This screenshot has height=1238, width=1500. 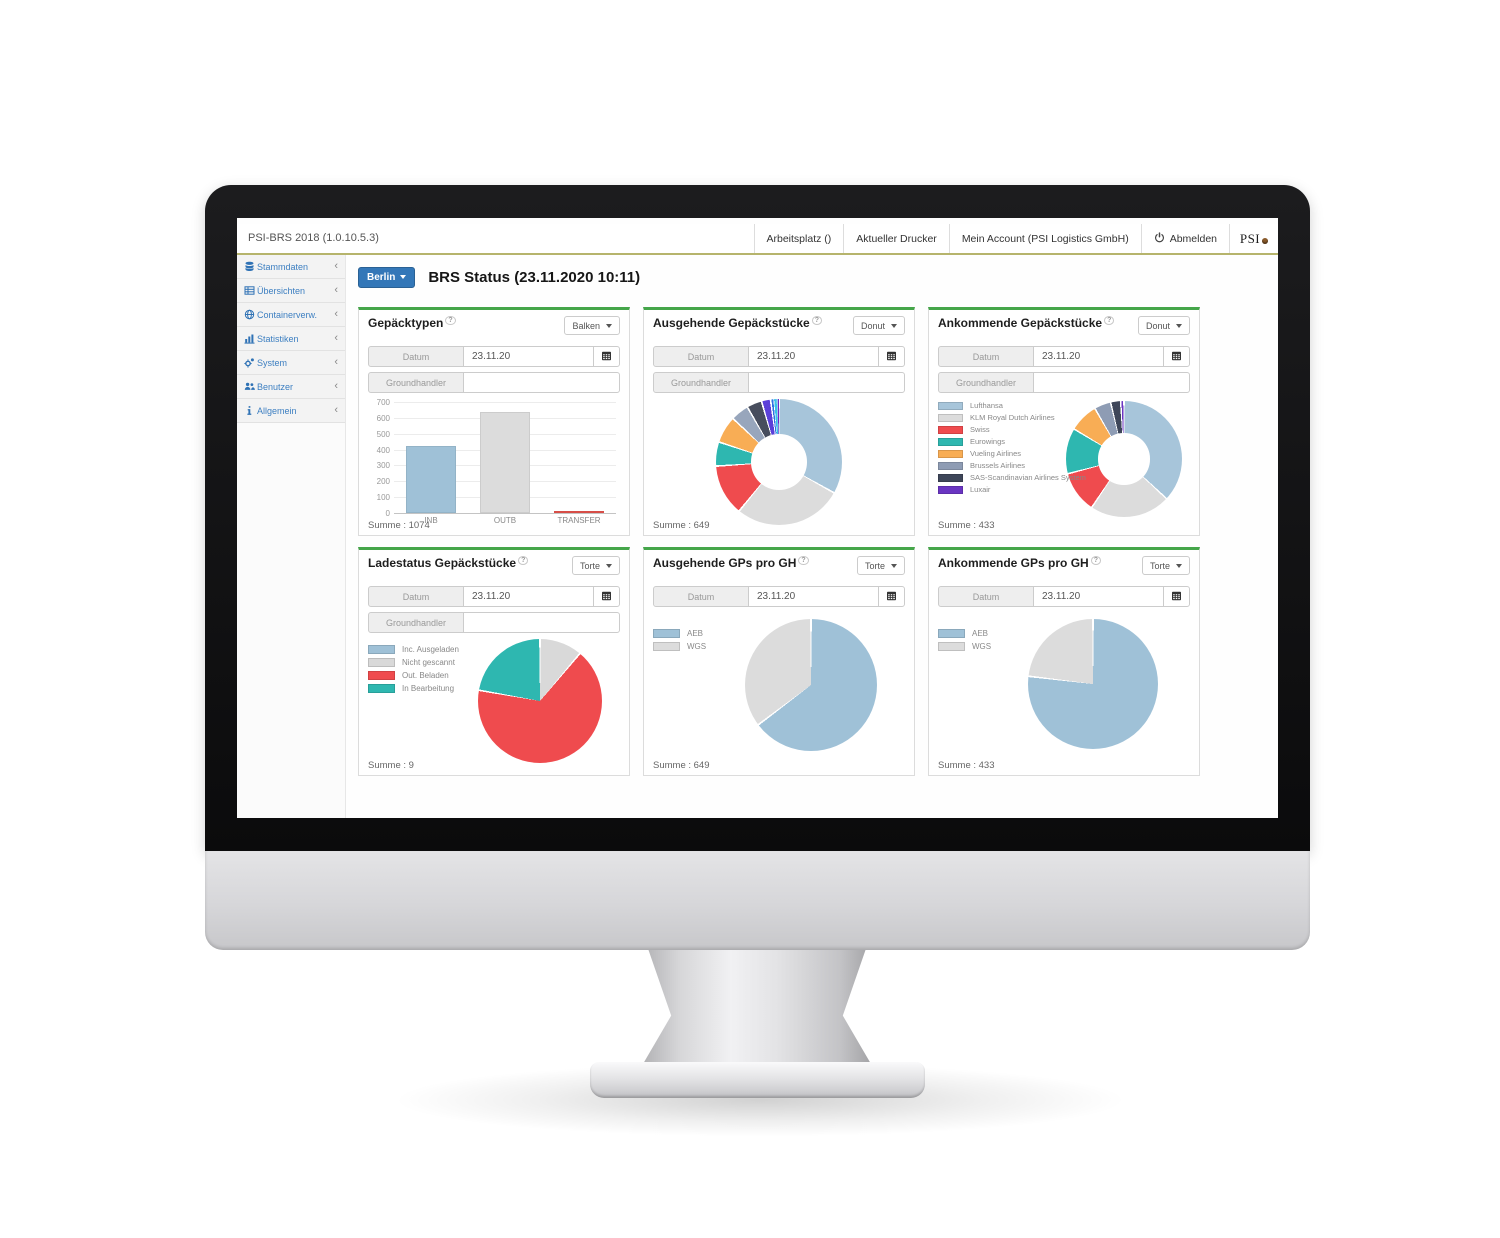 What do you see at coordinates (896, 238) in the screenshot?
I see `nav-aktueller-drucker: Aktueller Drucker` at bounding box center [896, 238].